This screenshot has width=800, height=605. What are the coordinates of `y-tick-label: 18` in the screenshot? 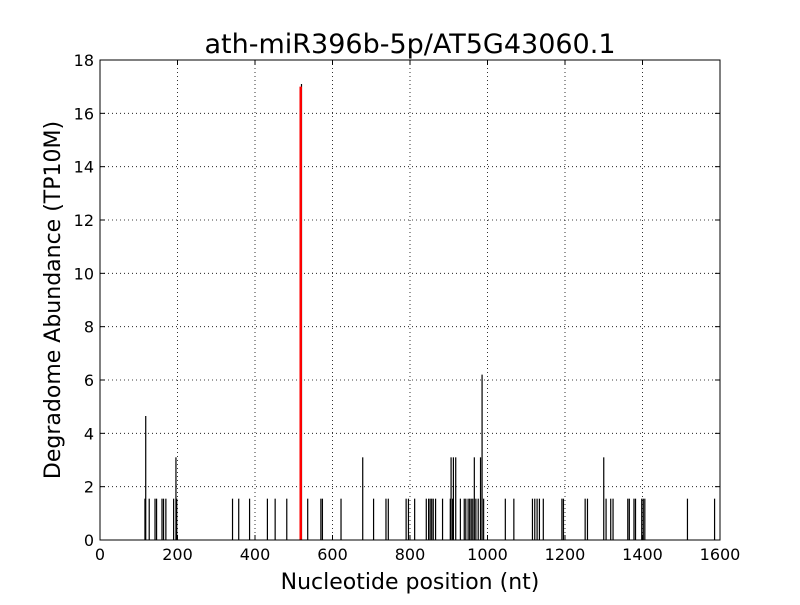 It's located at (84, 60).